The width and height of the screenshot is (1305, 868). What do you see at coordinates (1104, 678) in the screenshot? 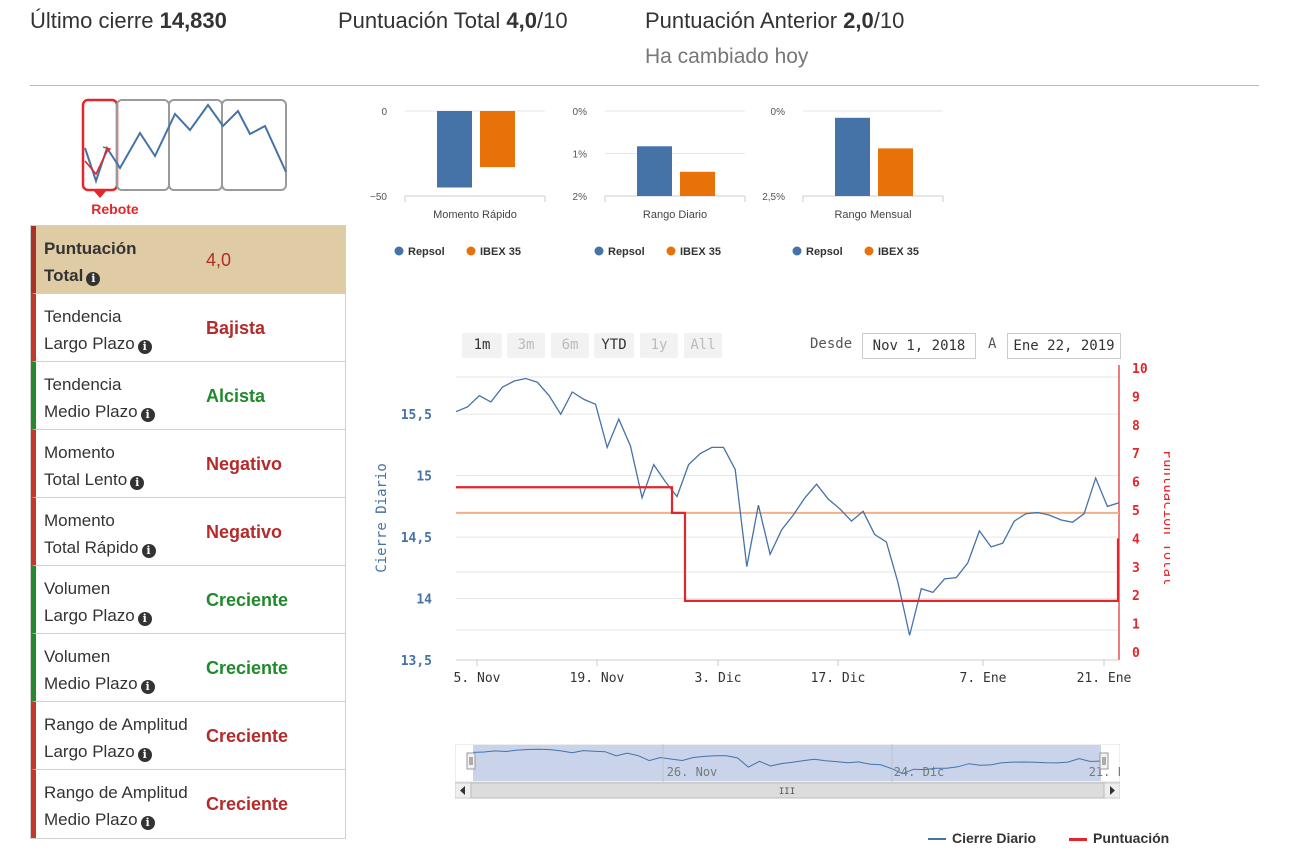
I see `x-tick-label: 21. Ene` at bounding box center [1104, 678].